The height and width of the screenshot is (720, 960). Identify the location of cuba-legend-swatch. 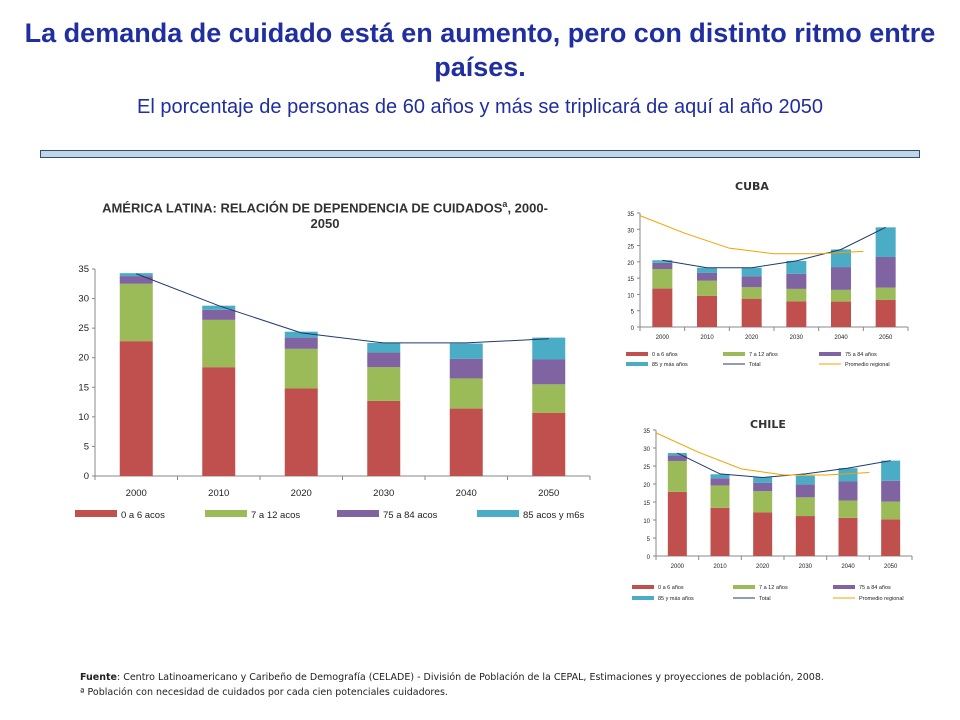
(830, 354).